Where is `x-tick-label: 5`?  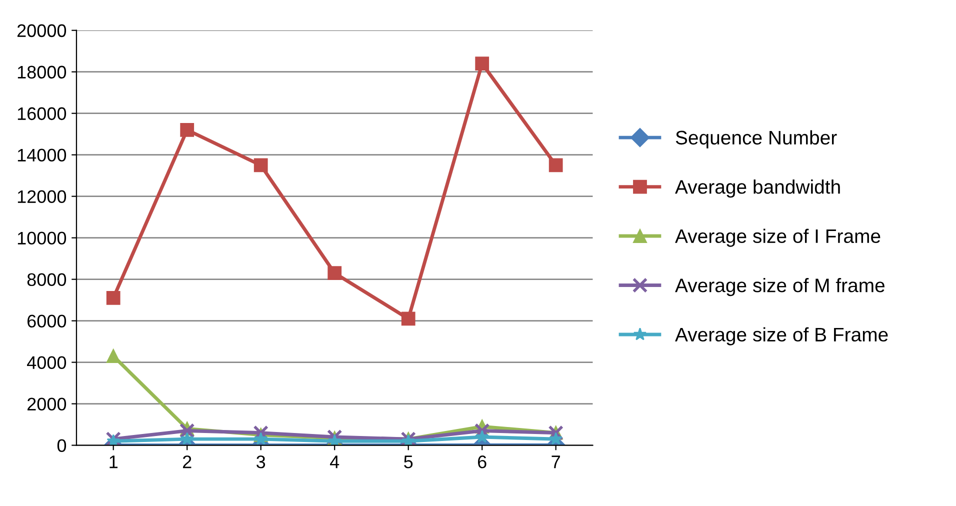 x-tick-label: 5 is located at coordinates (408, 462).